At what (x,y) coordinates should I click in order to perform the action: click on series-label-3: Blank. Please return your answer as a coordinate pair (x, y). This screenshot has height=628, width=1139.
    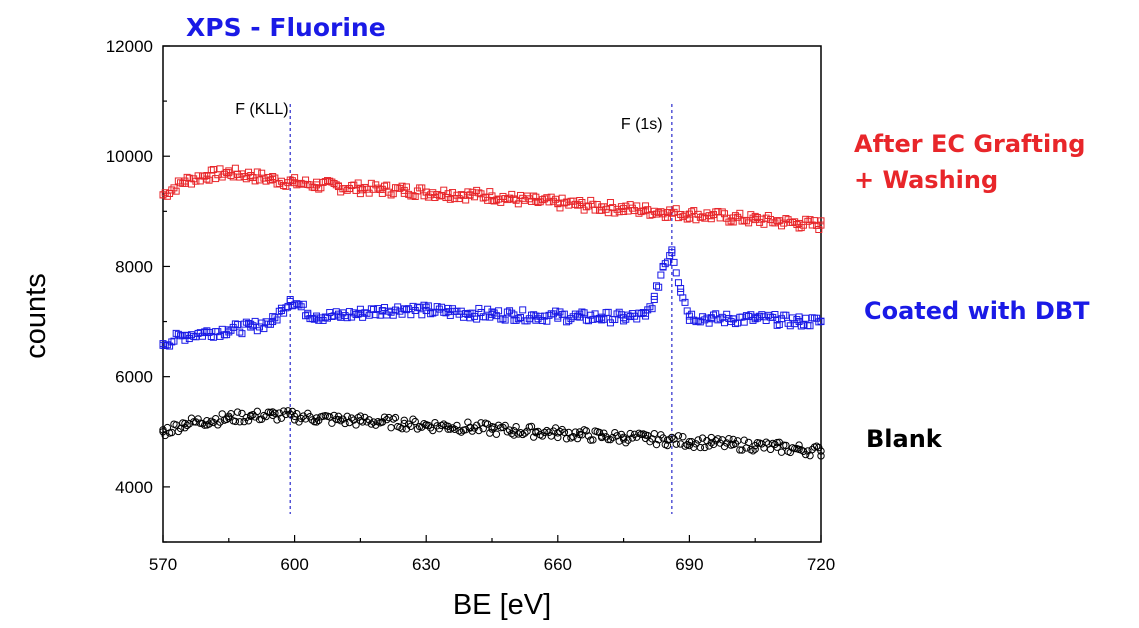
    Looking at the image, I should click on (904, 439).